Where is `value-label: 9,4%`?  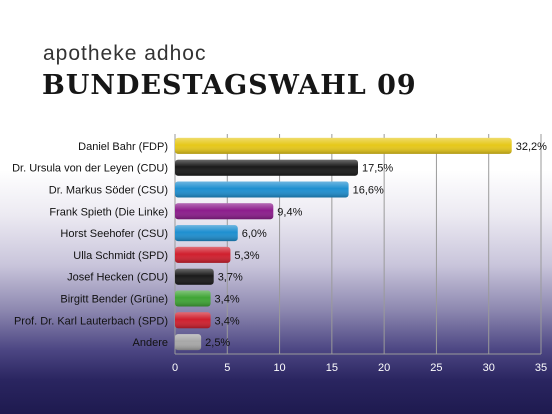
value-label: 9,4% is located at coordinates (289, 212).